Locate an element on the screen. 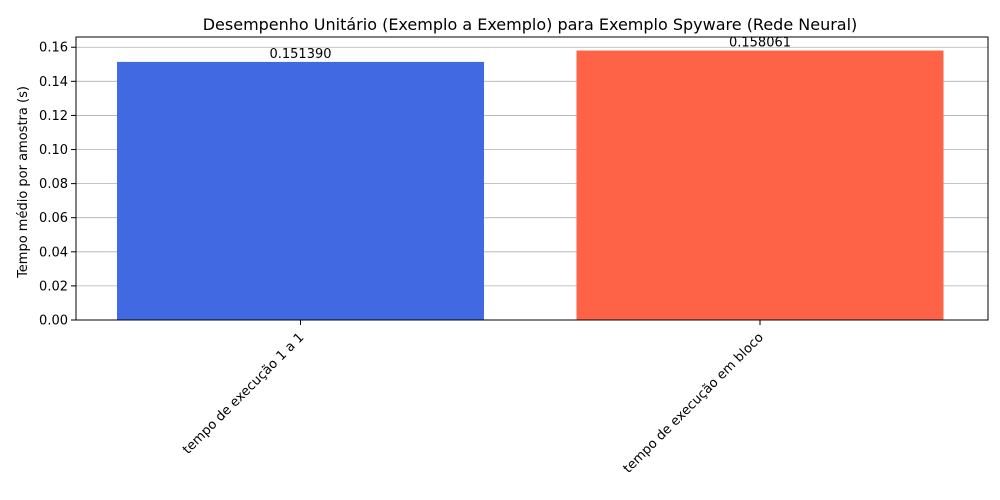 This screenshot has width=1000, height=500. x-tick-label: tempo de execução em bloco is located at coordinates (694, 403).